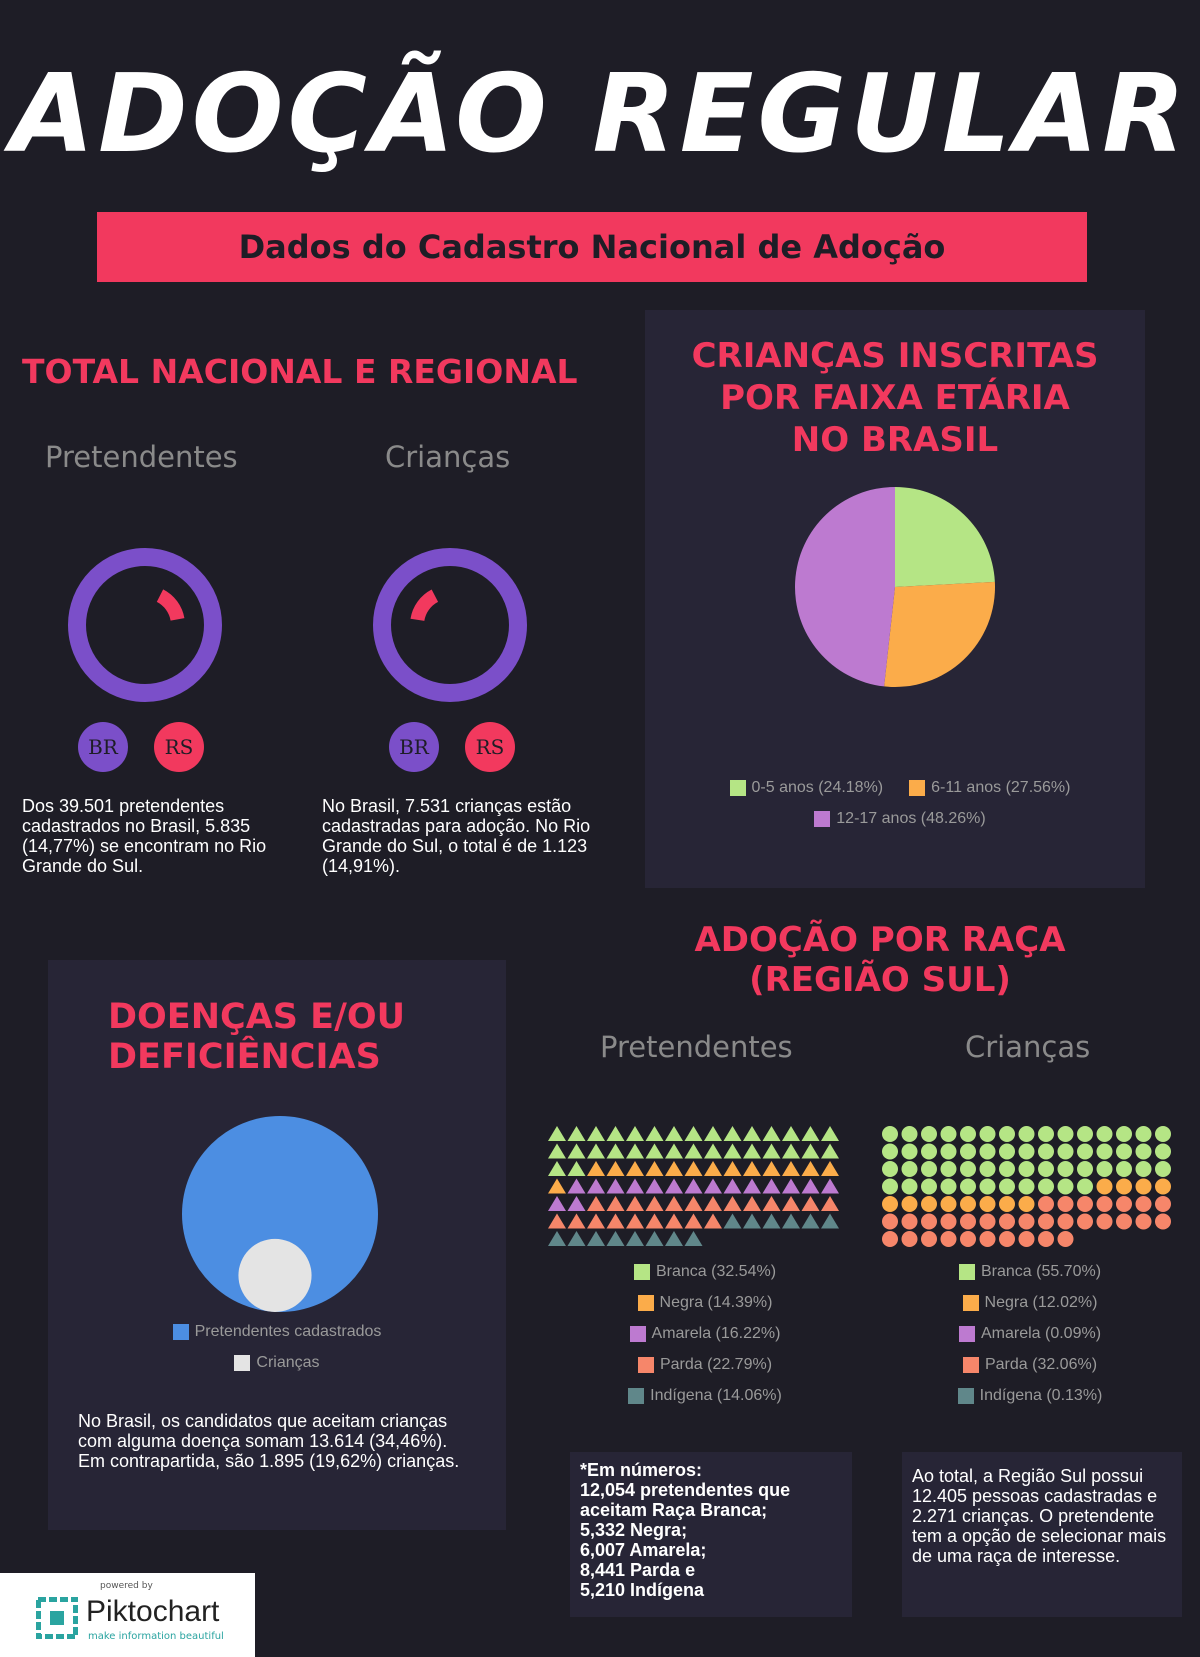 Image resolution: width=1200 pixels, height=1657 pixels. What do you see at coordinates (817, 787) in the screenshot?
I see `legend-label-0-5: 0-5 anos (24.18%)` at bounding box center [817, 787].